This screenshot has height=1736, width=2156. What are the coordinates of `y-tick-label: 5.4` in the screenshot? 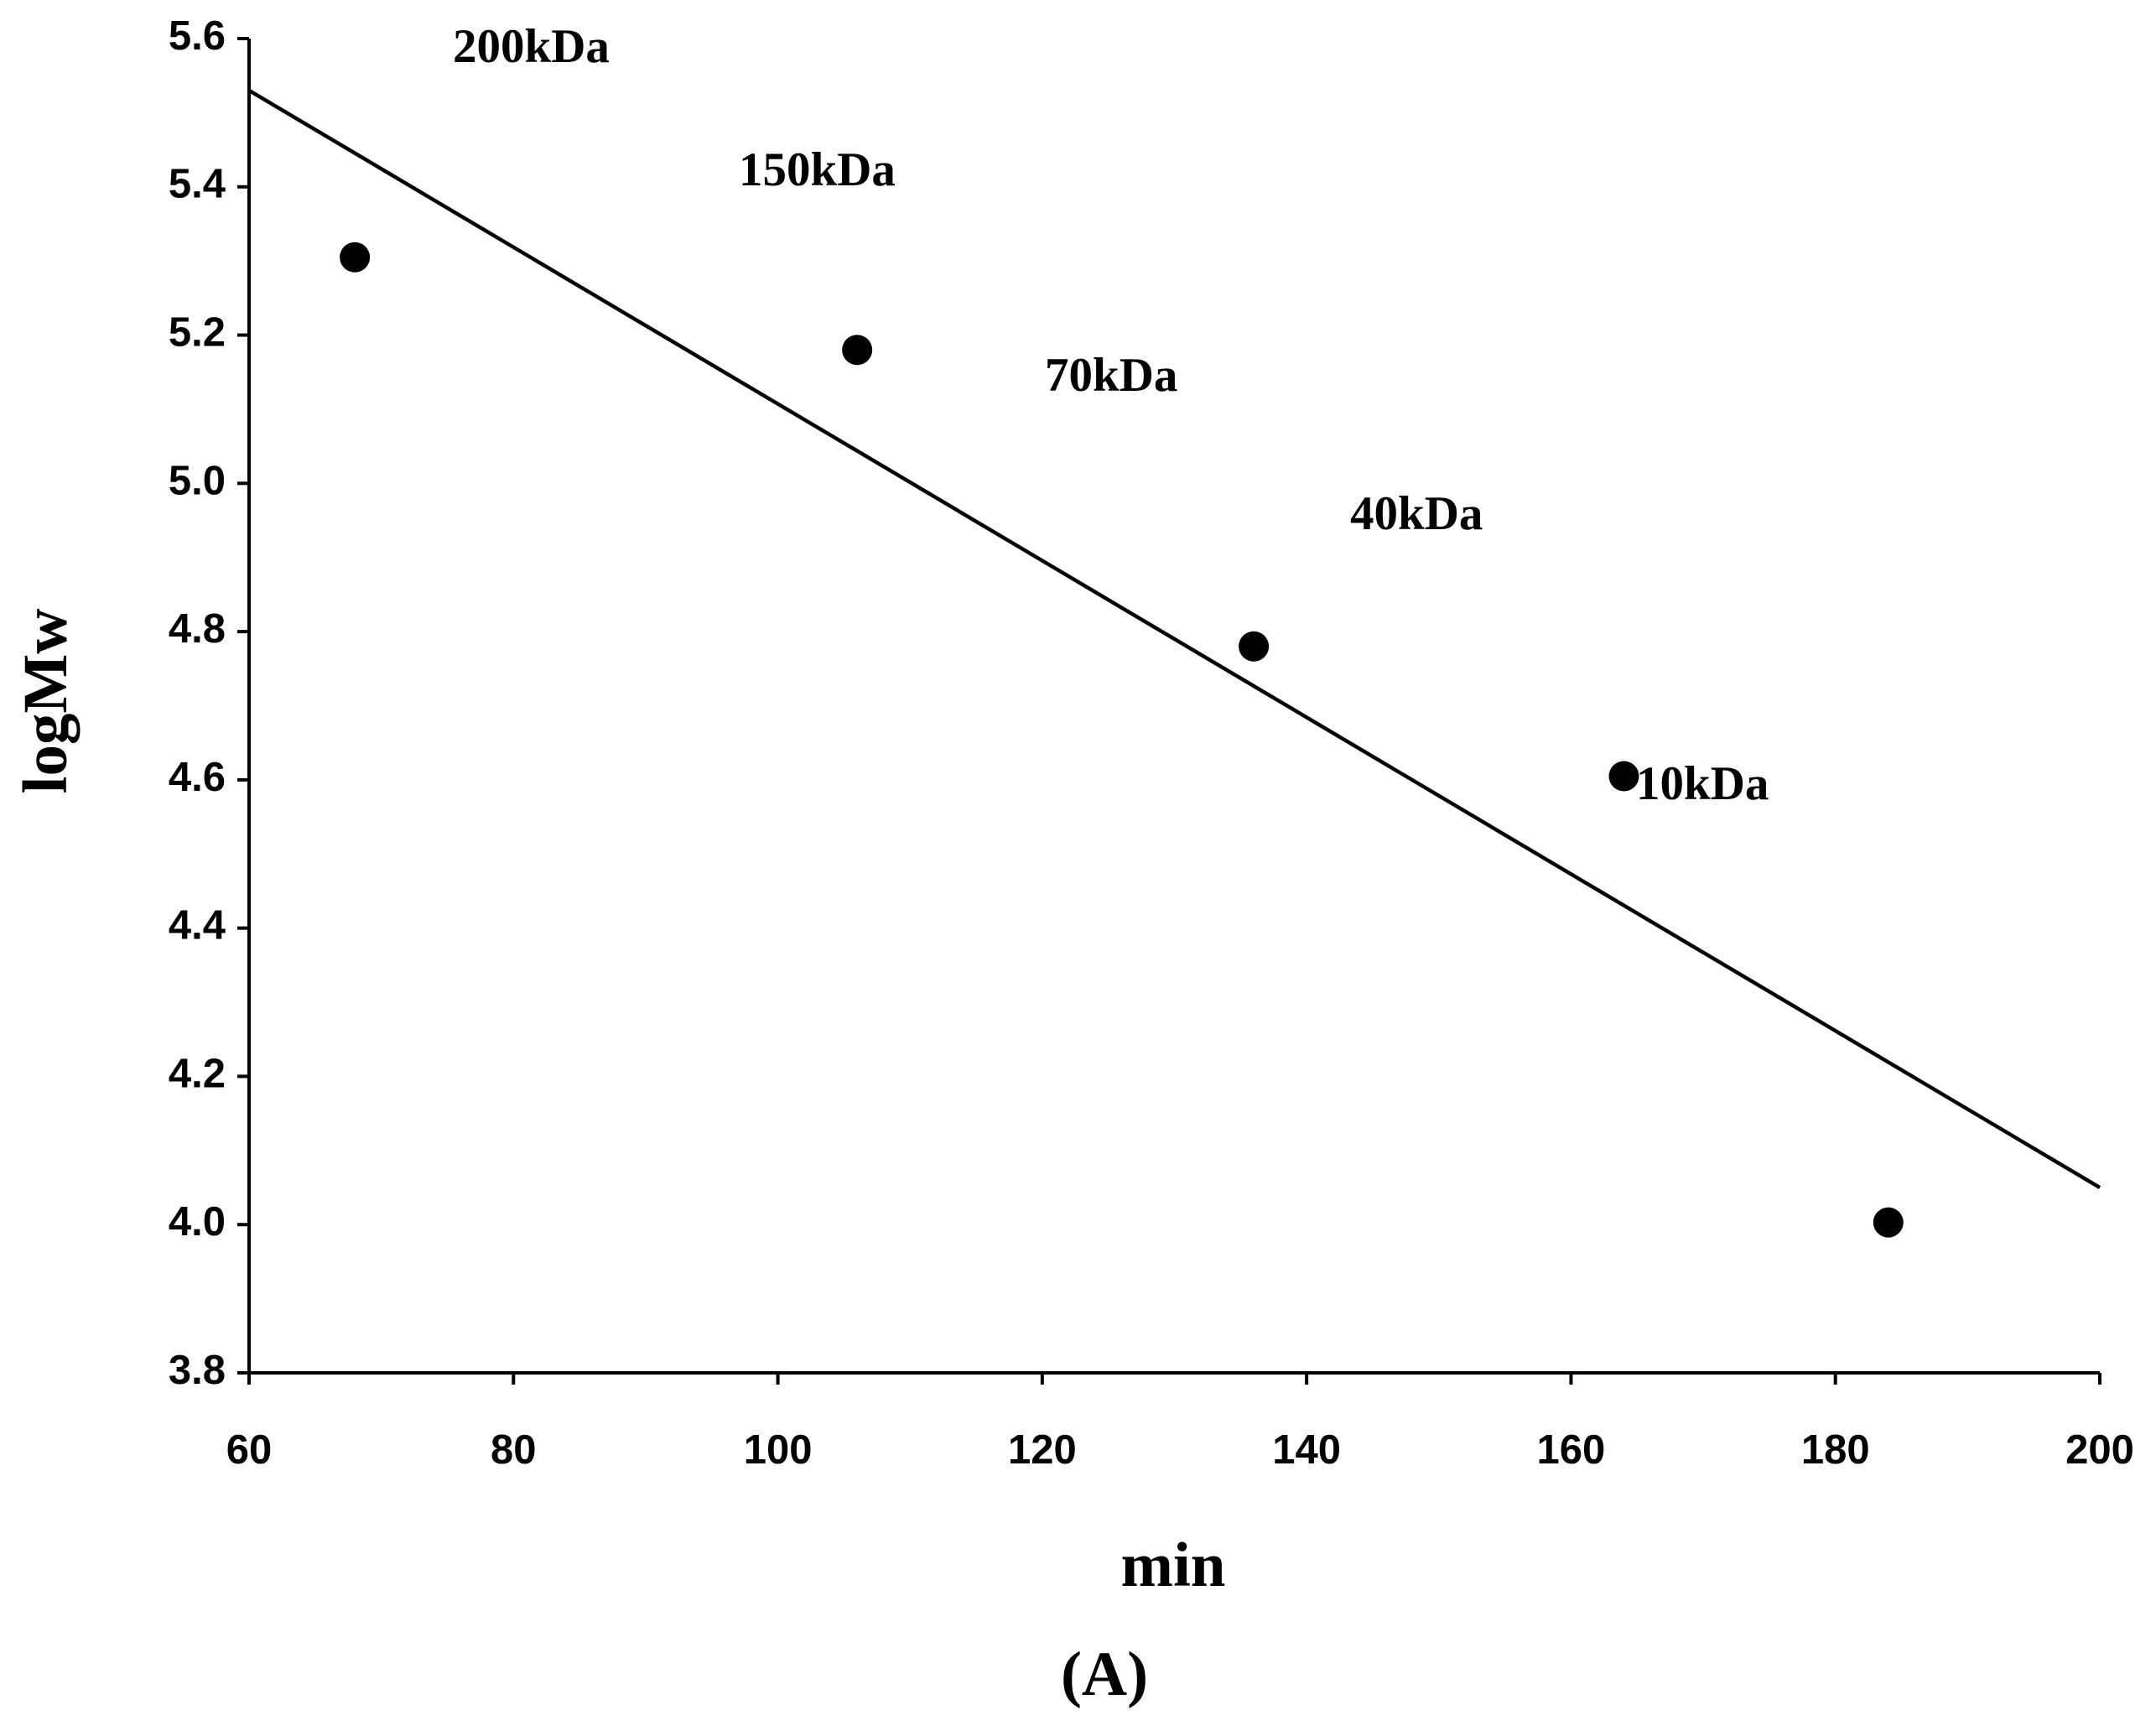 It's located at (197, 184).